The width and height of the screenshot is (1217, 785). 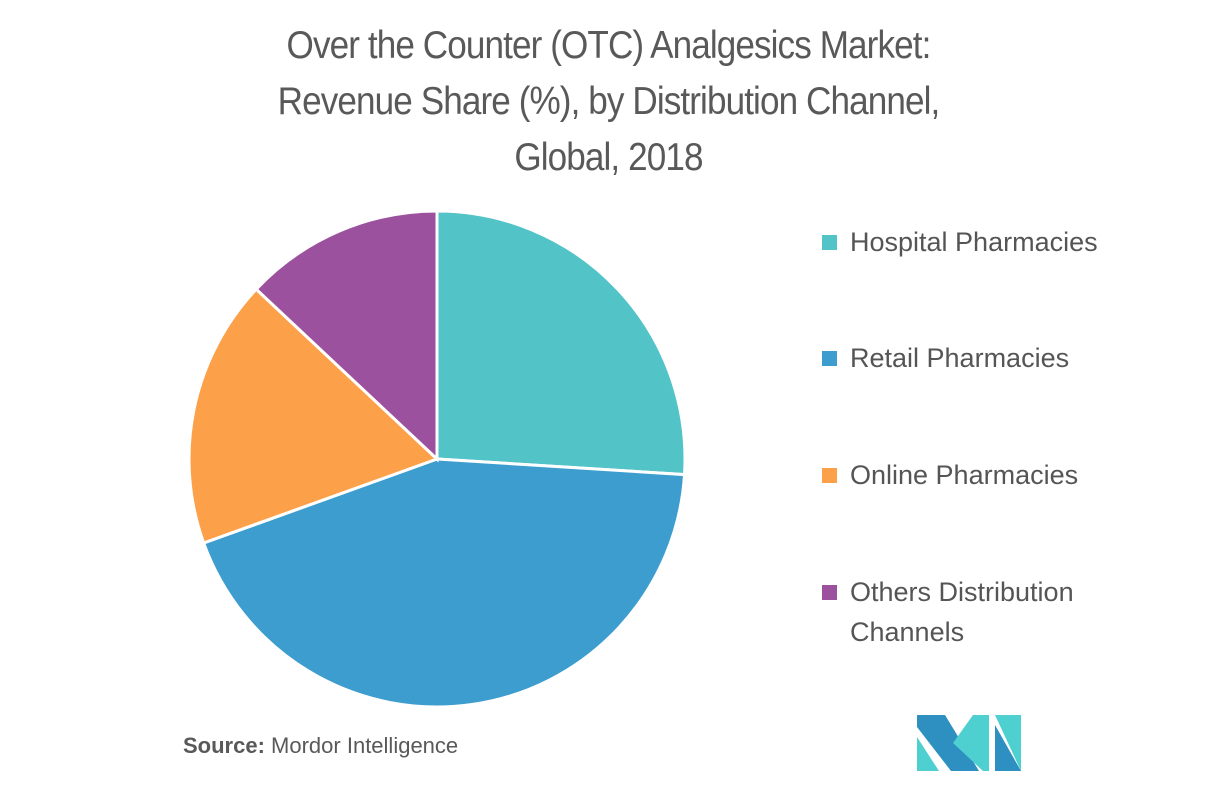 I want to click on pie-slice-retail-pharmacies, so click(x=444, y=583).